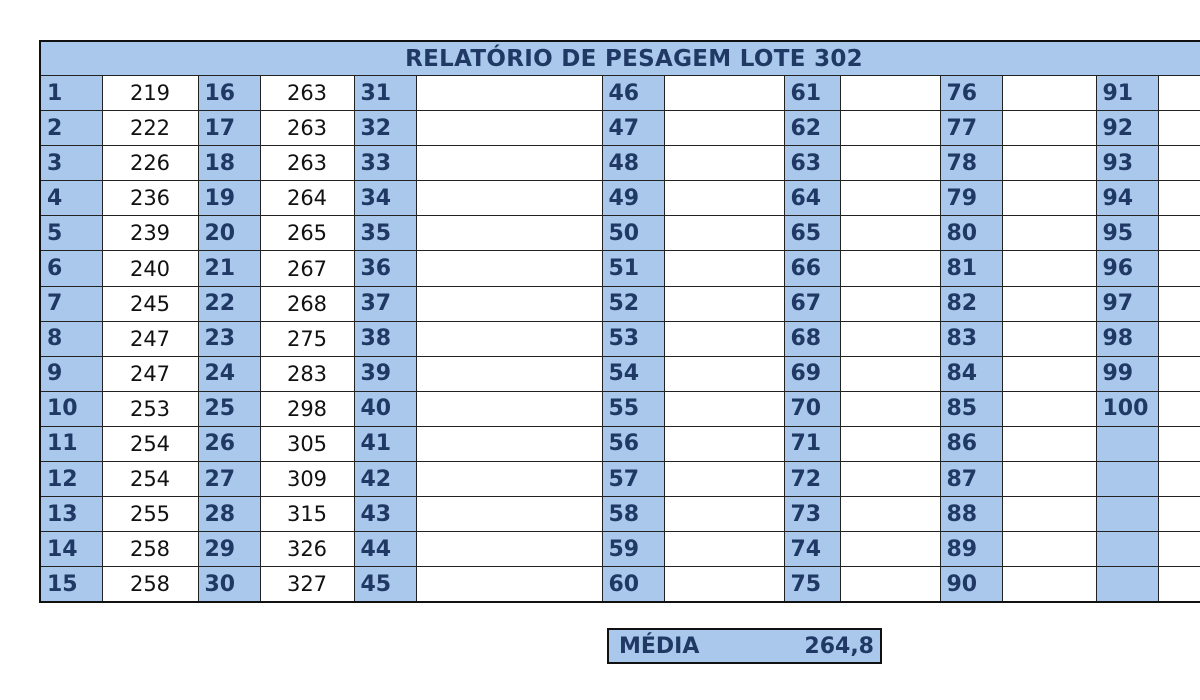 This screenshot has width=1200, height=700. I want to click on animal-number-cell: 42, so click(385, 479).